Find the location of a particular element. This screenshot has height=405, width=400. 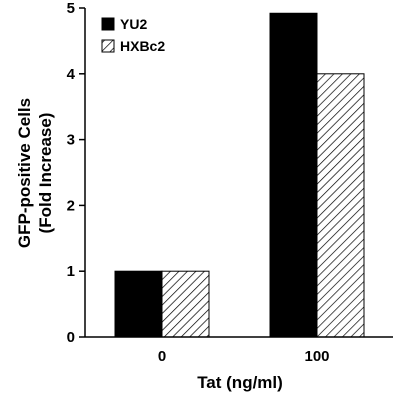

legend-swatch-hxbc2 is located at coordinates (108, 46).